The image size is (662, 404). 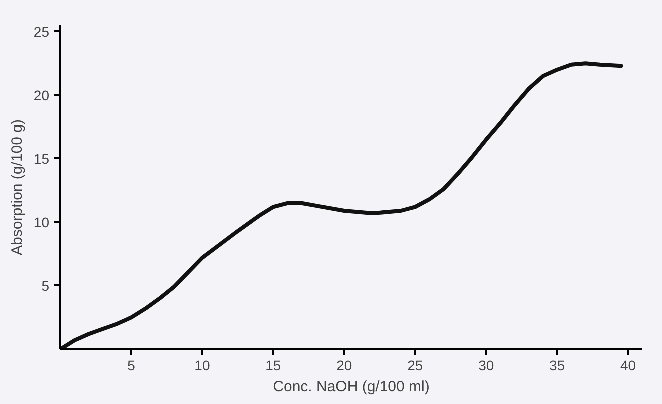 I want to click on y-tick-label: 25, so click(x=42, y=32).